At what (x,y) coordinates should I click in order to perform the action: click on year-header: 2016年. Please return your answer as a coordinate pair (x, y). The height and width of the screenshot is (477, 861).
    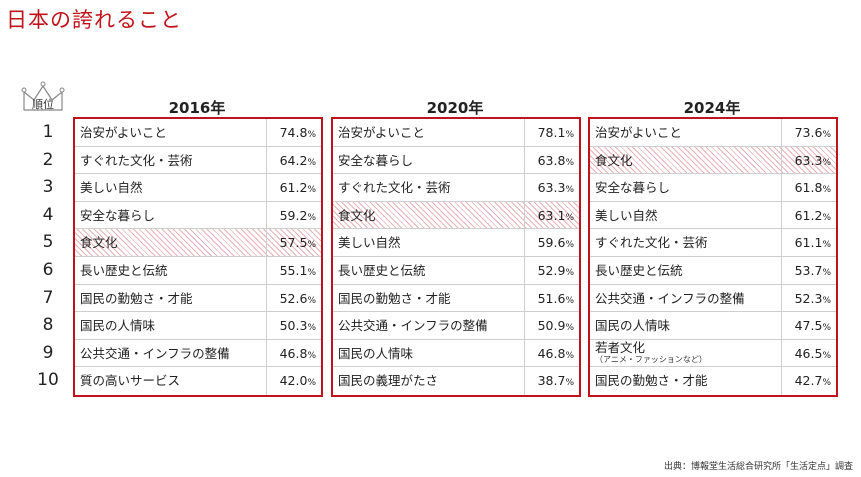
    Looking at the image, I should click on (197, 108).